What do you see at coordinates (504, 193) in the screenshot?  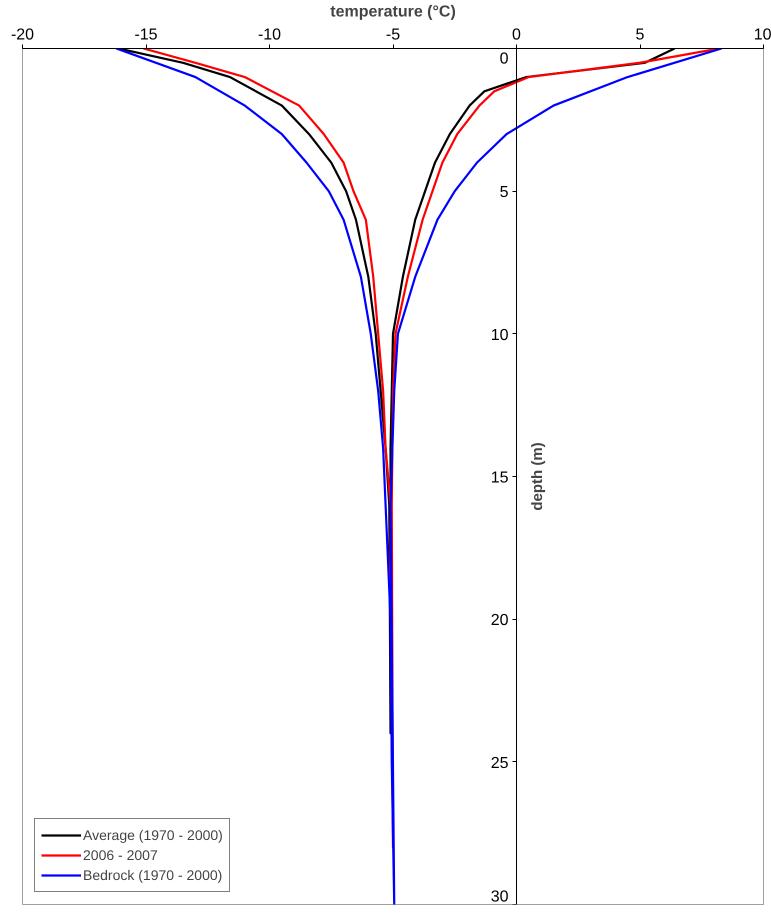 I see `y-tick-label: 5` at bounding box center [504, 193].